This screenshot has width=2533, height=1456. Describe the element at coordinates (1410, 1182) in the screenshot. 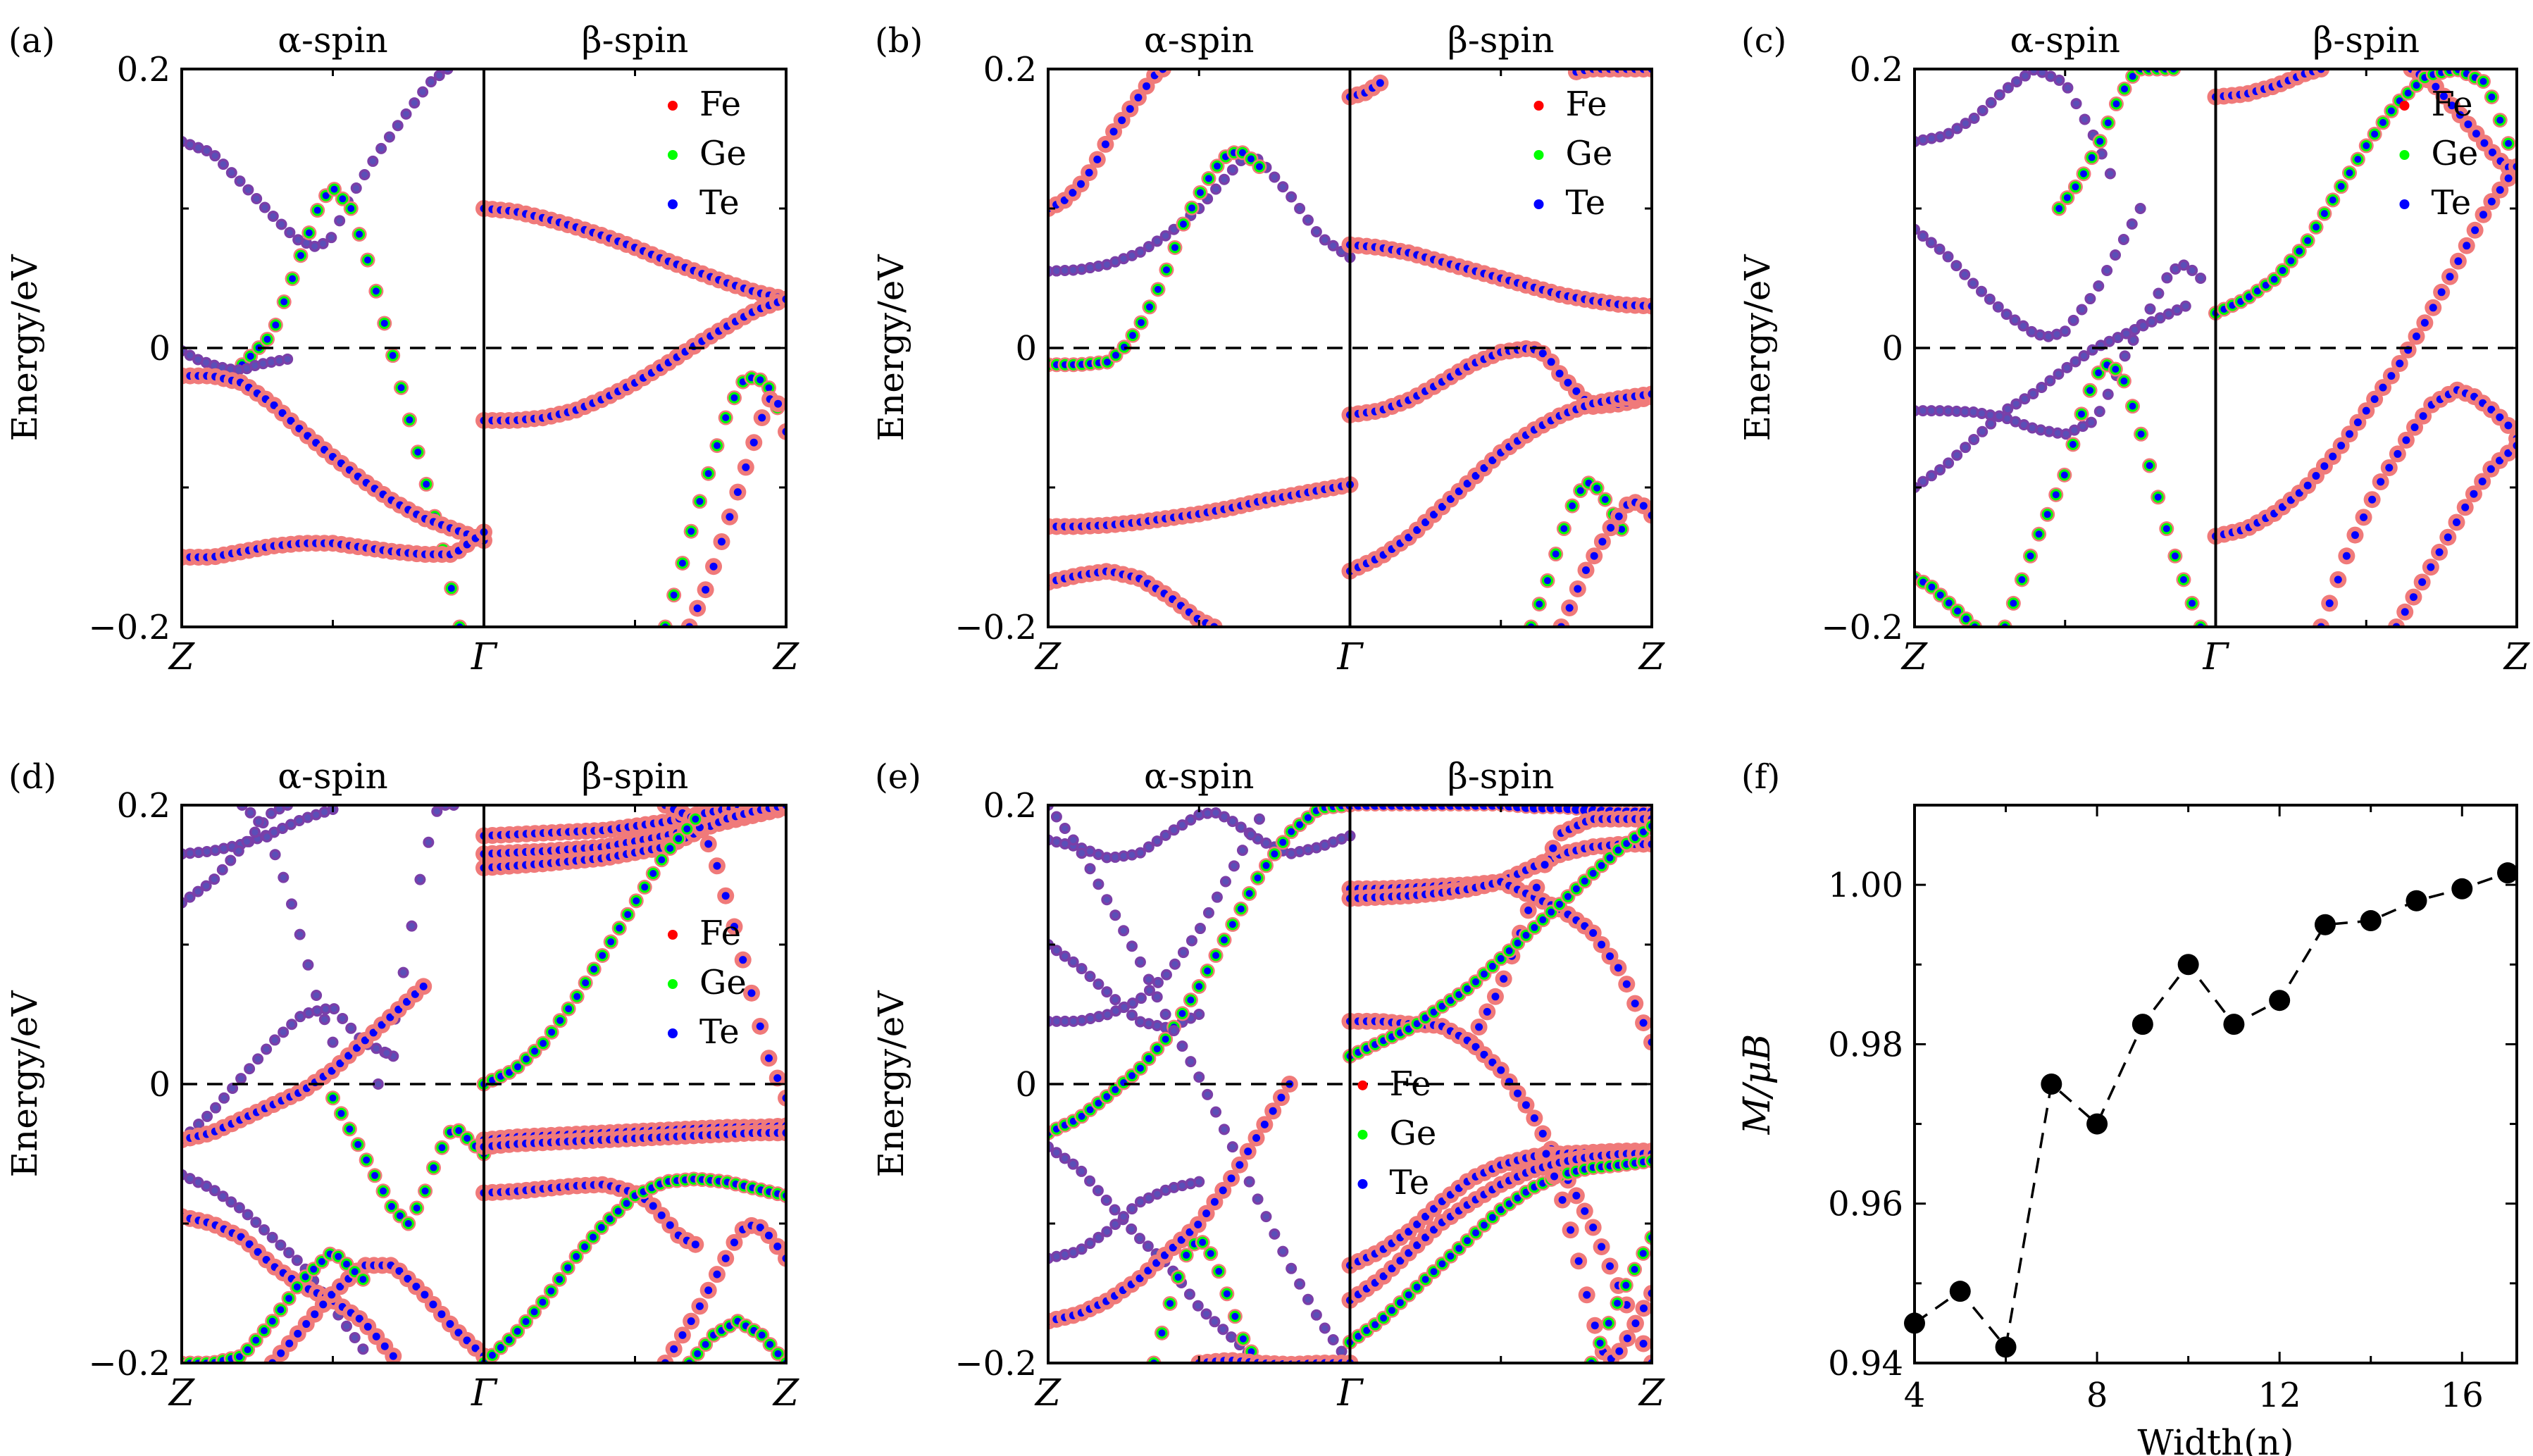

I see `legend-label-te: Te` at that location.